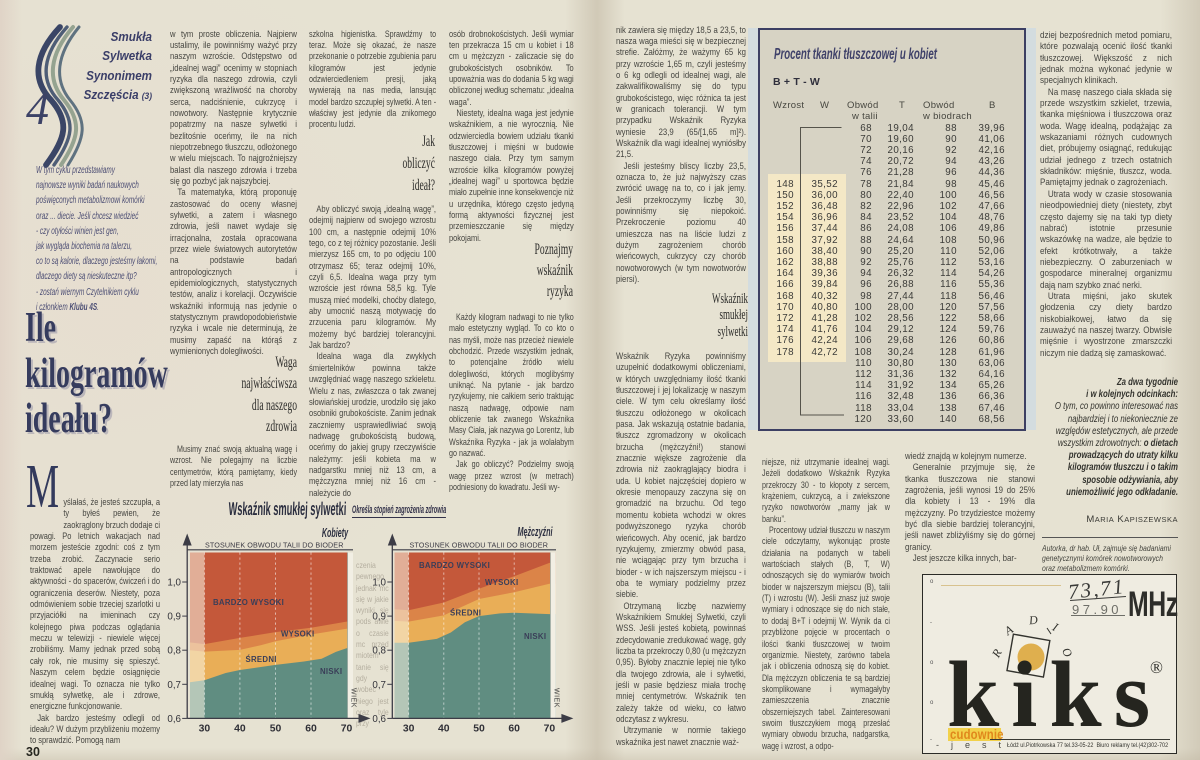 The height and width of the screenshot is (760, 1200). I want to click on svg-text: WIEK, so click(555, 698).